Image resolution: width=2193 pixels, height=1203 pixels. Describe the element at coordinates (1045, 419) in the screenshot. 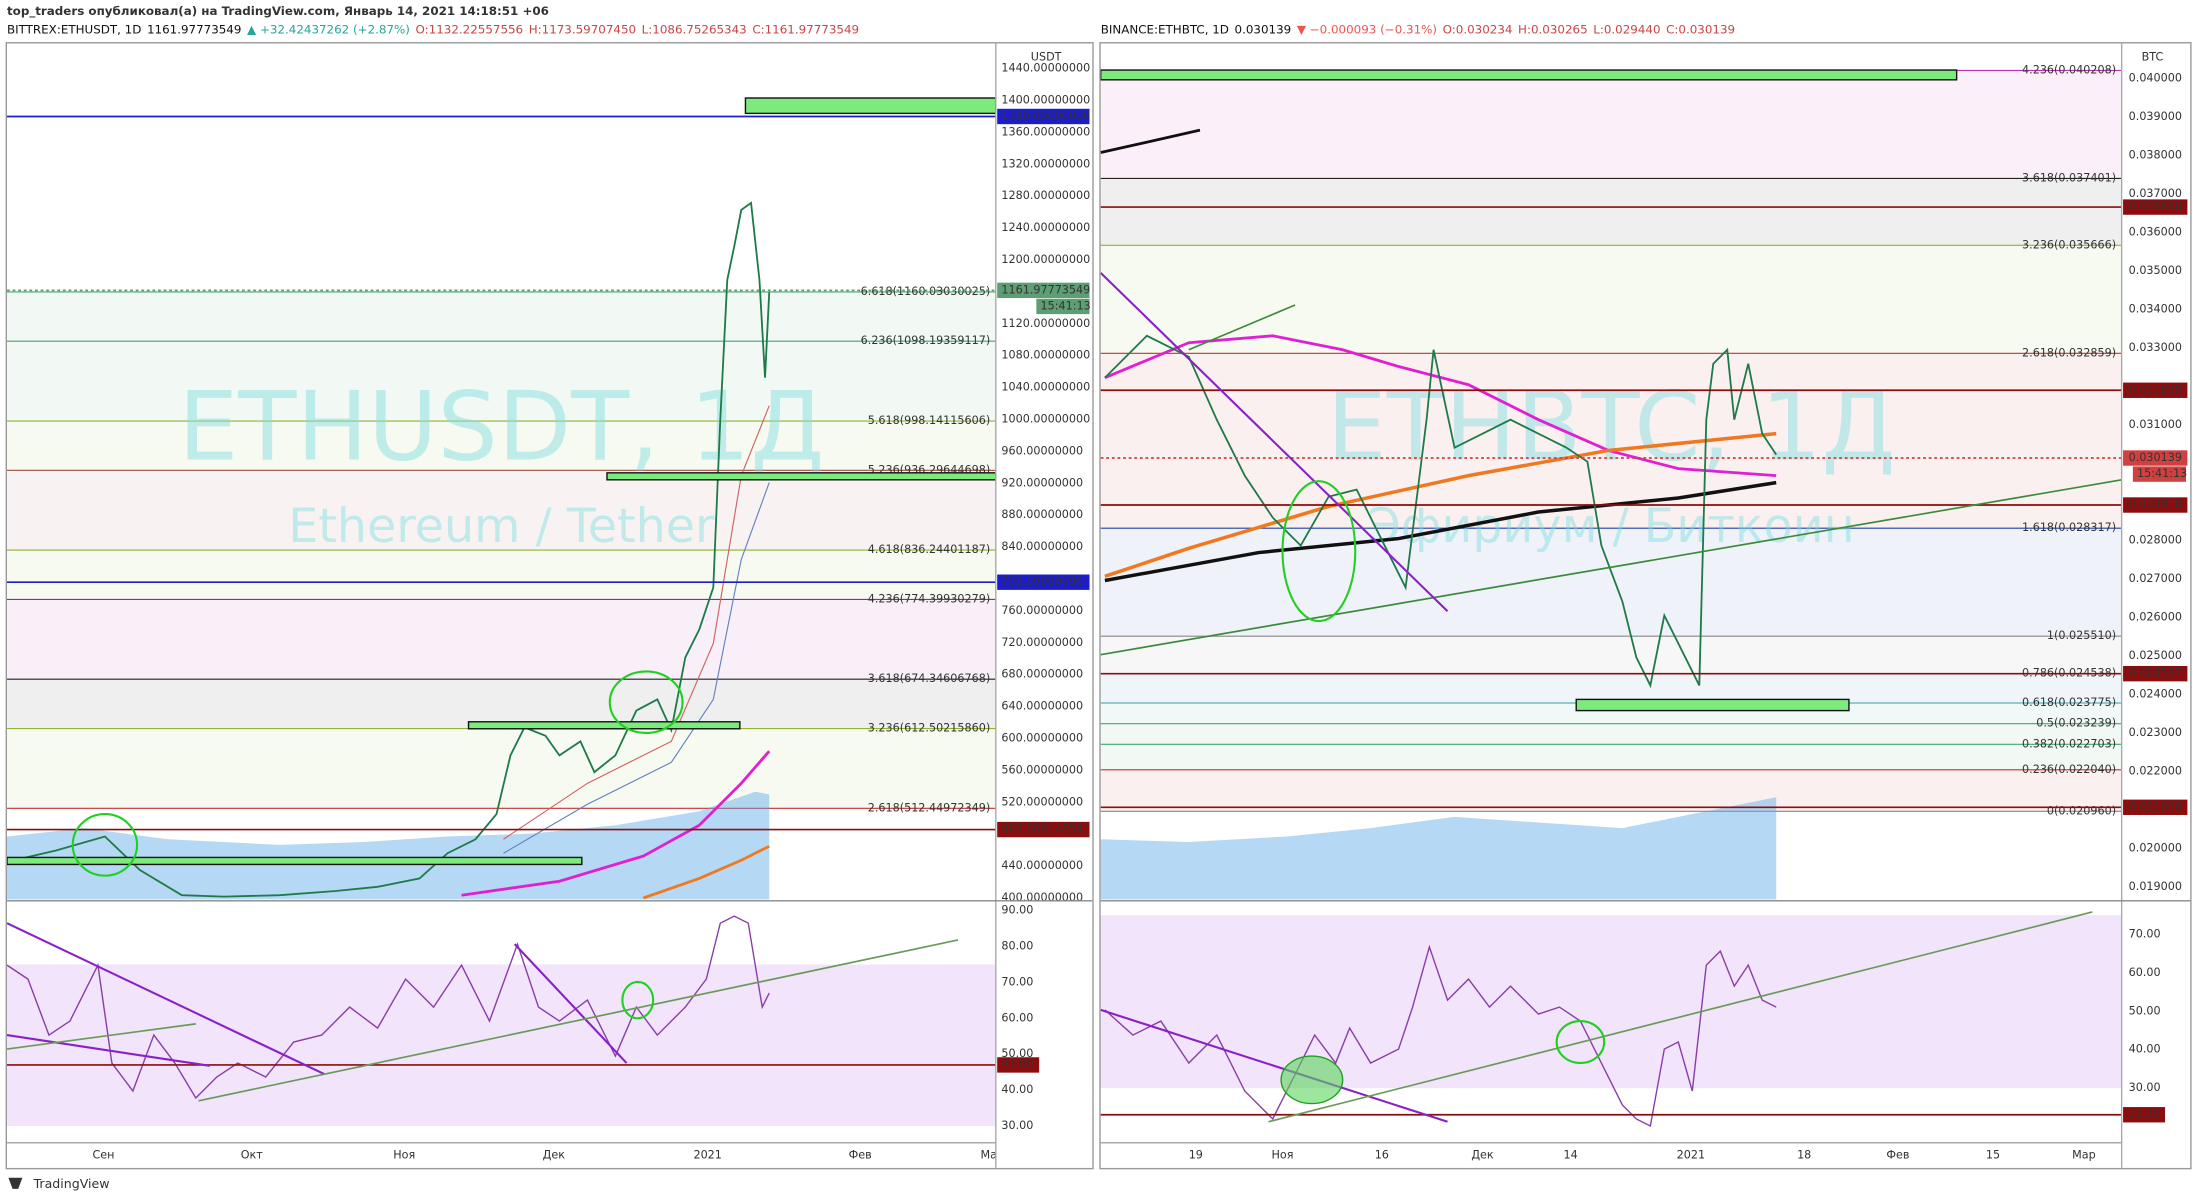

I see `price-tick: 1000.00000000` at that location.